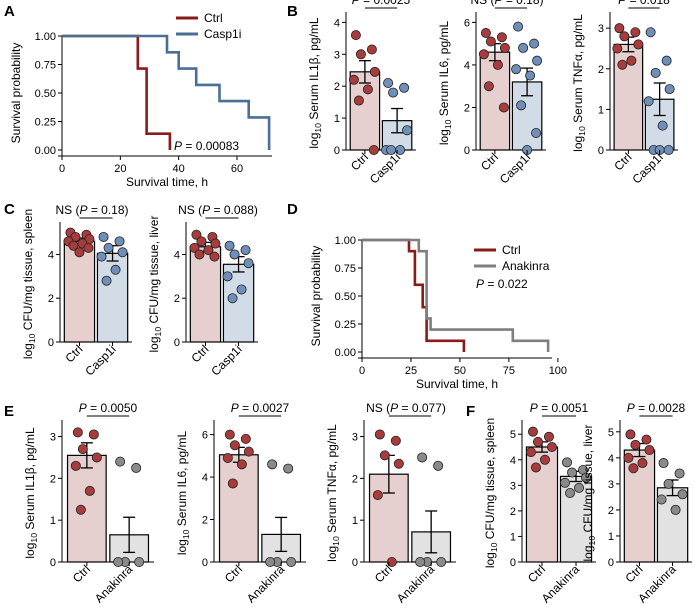  Describe the element at coordinates (502, 284) in the screenshot. I see `p-value-label: P = 0.022` at that location.